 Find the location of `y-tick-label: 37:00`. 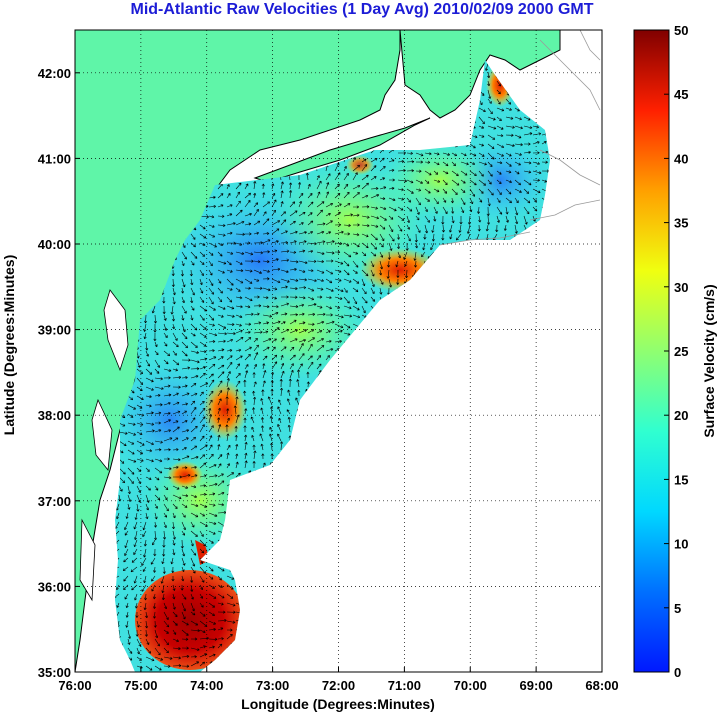

y-tick-label: 37:00 is located at coordinates (54, 501).